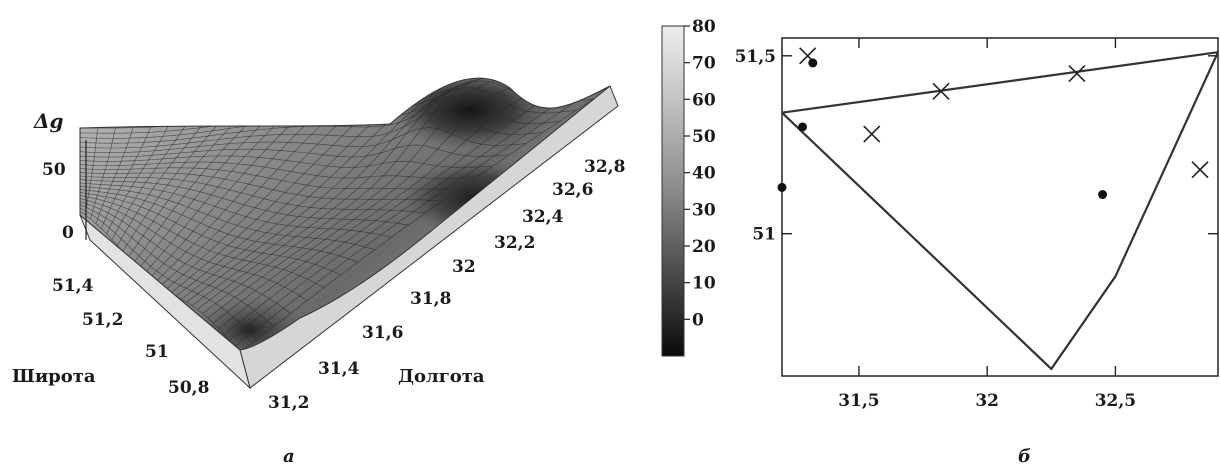 The height and width of the screenshot is (467, 1220). Describe the element at coordinates (289, 456) in the screenshot. I see `panel-label-a: а` at that location.